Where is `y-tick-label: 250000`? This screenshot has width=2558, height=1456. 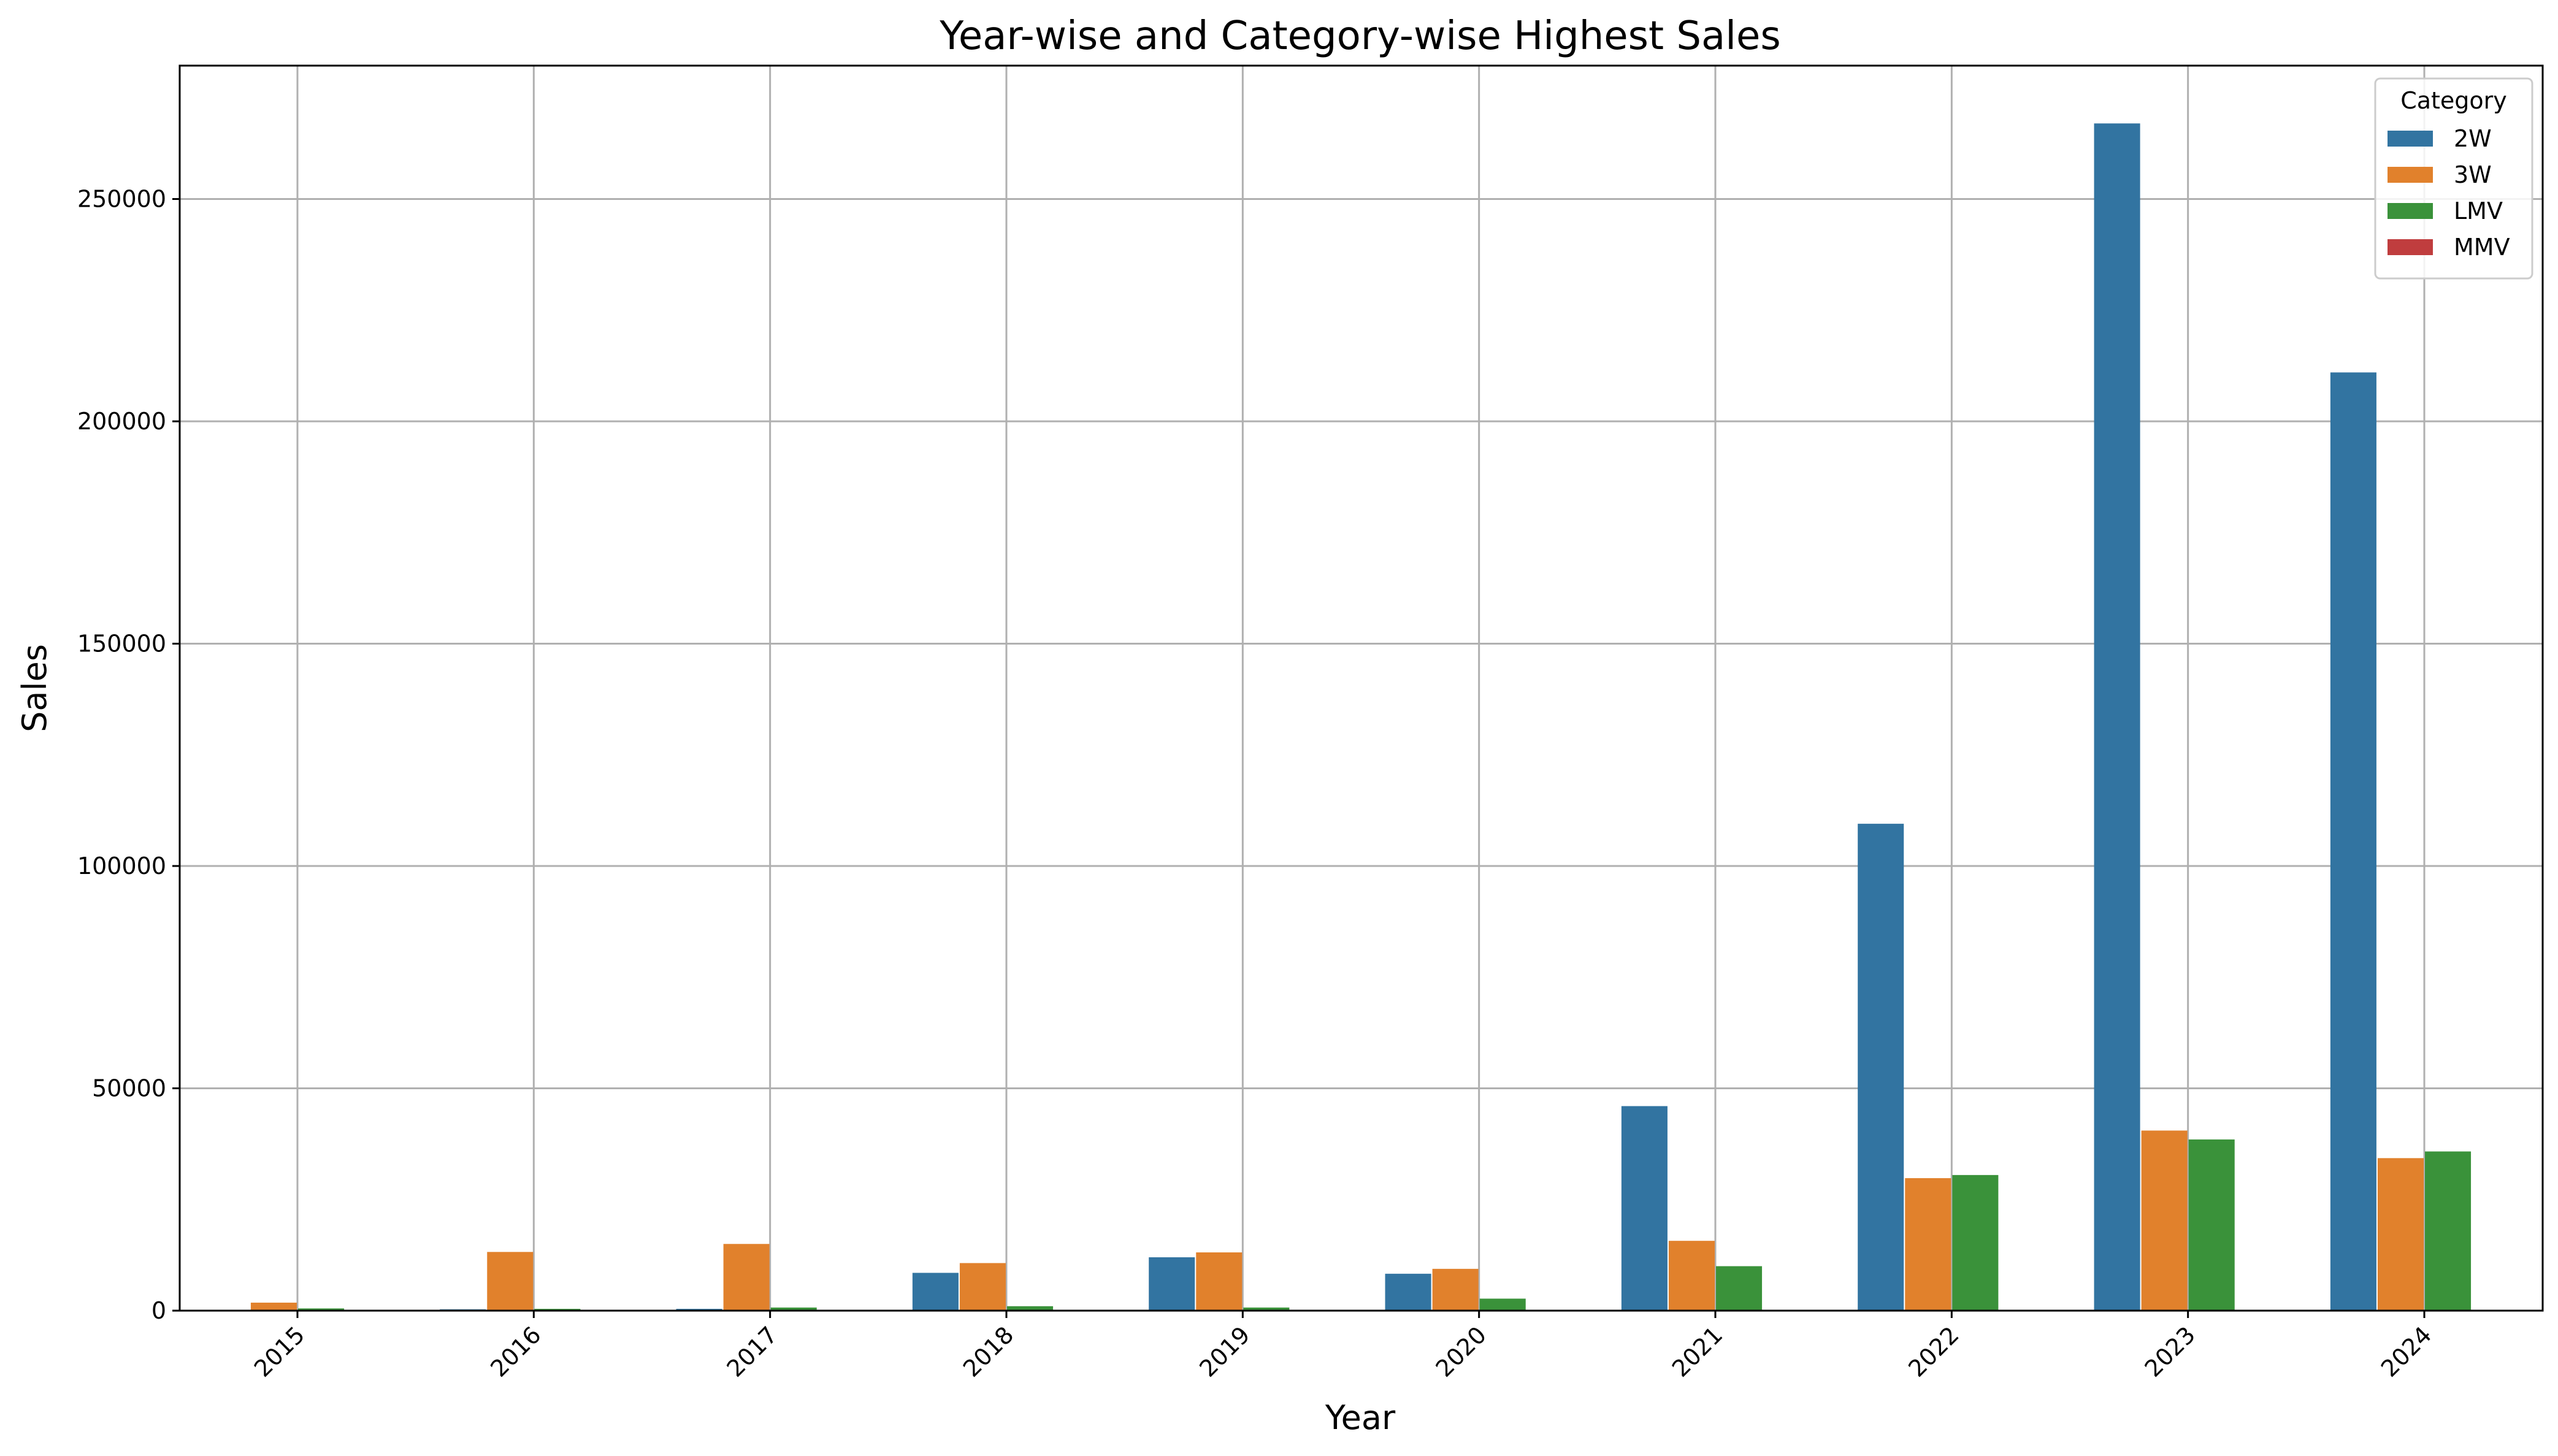 y-tick-label: 250000 is located at coordinates (122, 199).